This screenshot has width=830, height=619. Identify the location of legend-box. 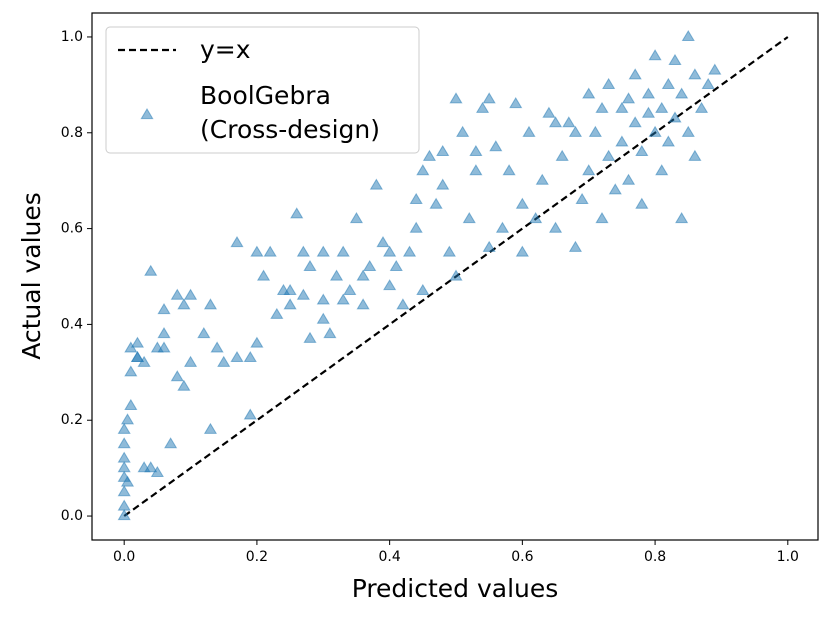
(262, 90).